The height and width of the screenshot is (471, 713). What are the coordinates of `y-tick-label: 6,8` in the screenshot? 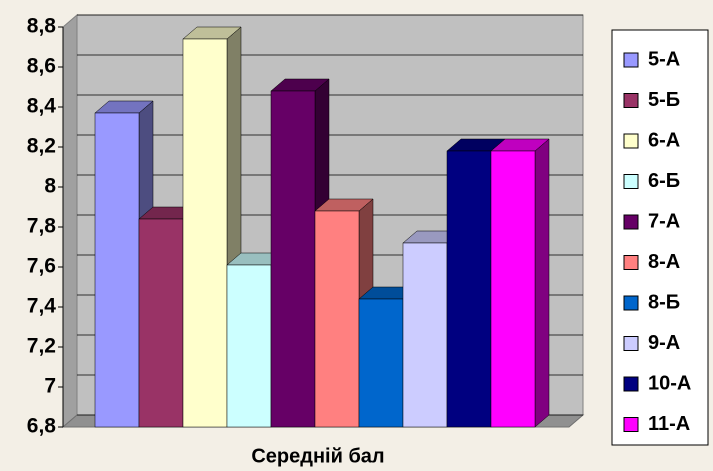 It's located at (42, 426).